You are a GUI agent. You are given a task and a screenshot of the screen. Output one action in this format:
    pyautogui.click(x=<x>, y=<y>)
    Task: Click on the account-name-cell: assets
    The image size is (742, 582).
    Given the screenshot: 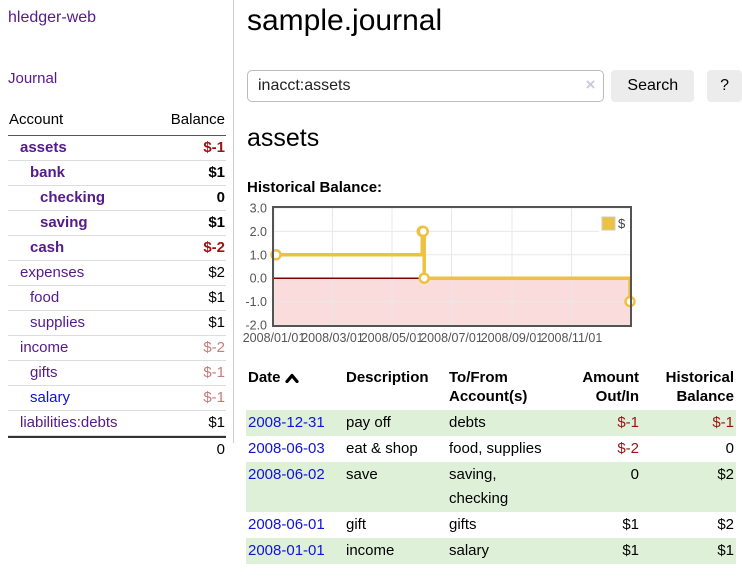 What is the action you would take?
    pyautogui.click(x=80, y=148)
    